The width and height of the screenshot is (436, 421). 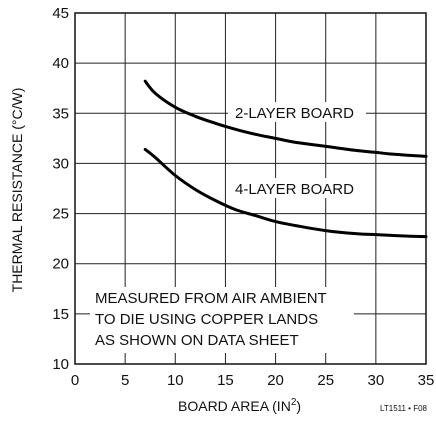 I want to click on x-tick-label: 15, so click(x=225, y=380).